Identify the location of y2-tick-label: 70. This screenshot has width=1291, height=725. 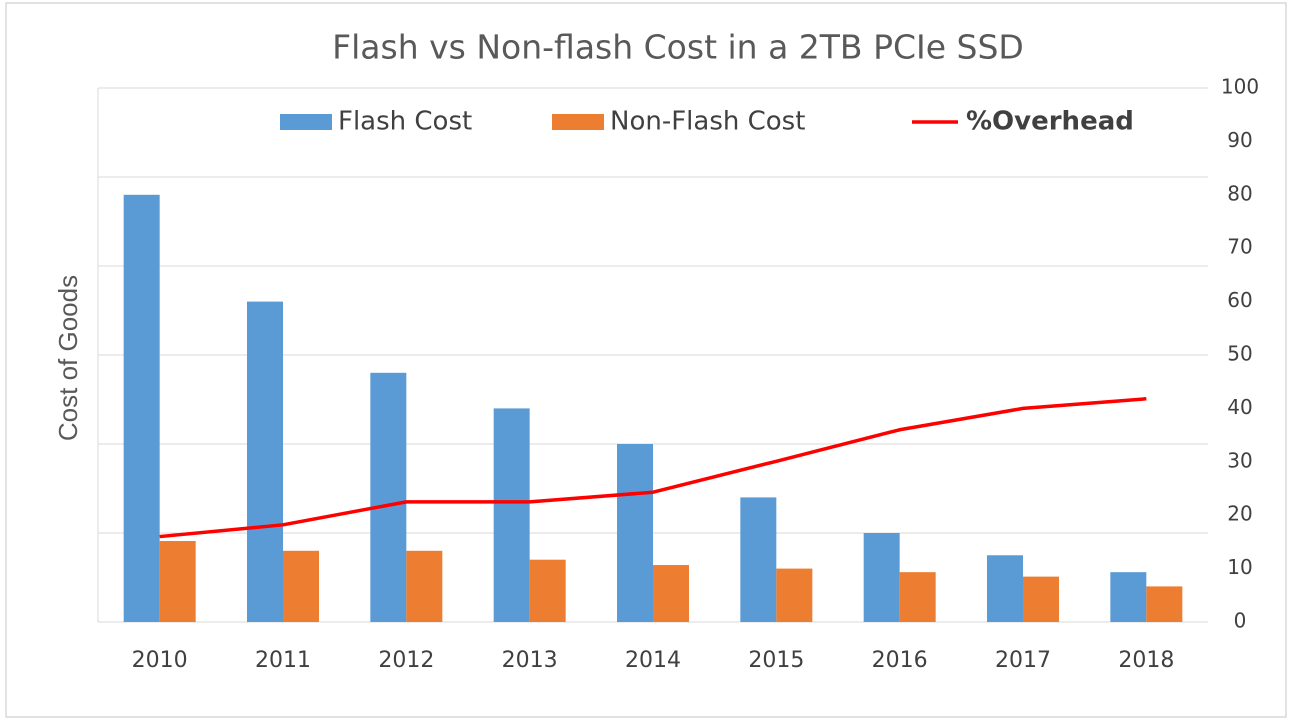
(1239, 247).